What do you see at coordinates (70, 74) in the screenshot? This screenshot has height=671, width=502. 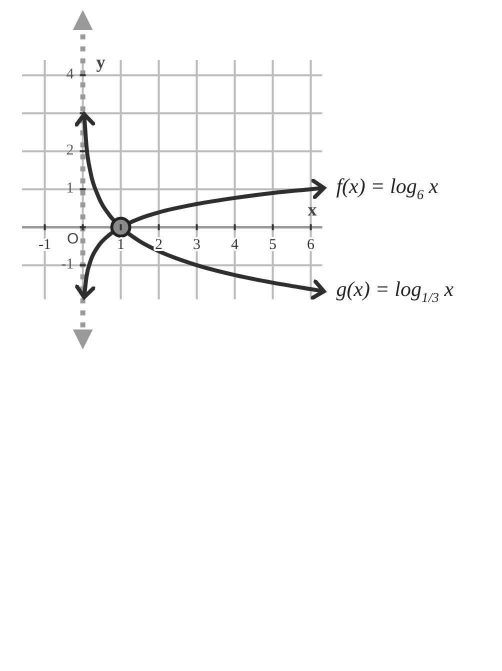 I see `y-tick-label: 4` at bounding box center [70, 74].